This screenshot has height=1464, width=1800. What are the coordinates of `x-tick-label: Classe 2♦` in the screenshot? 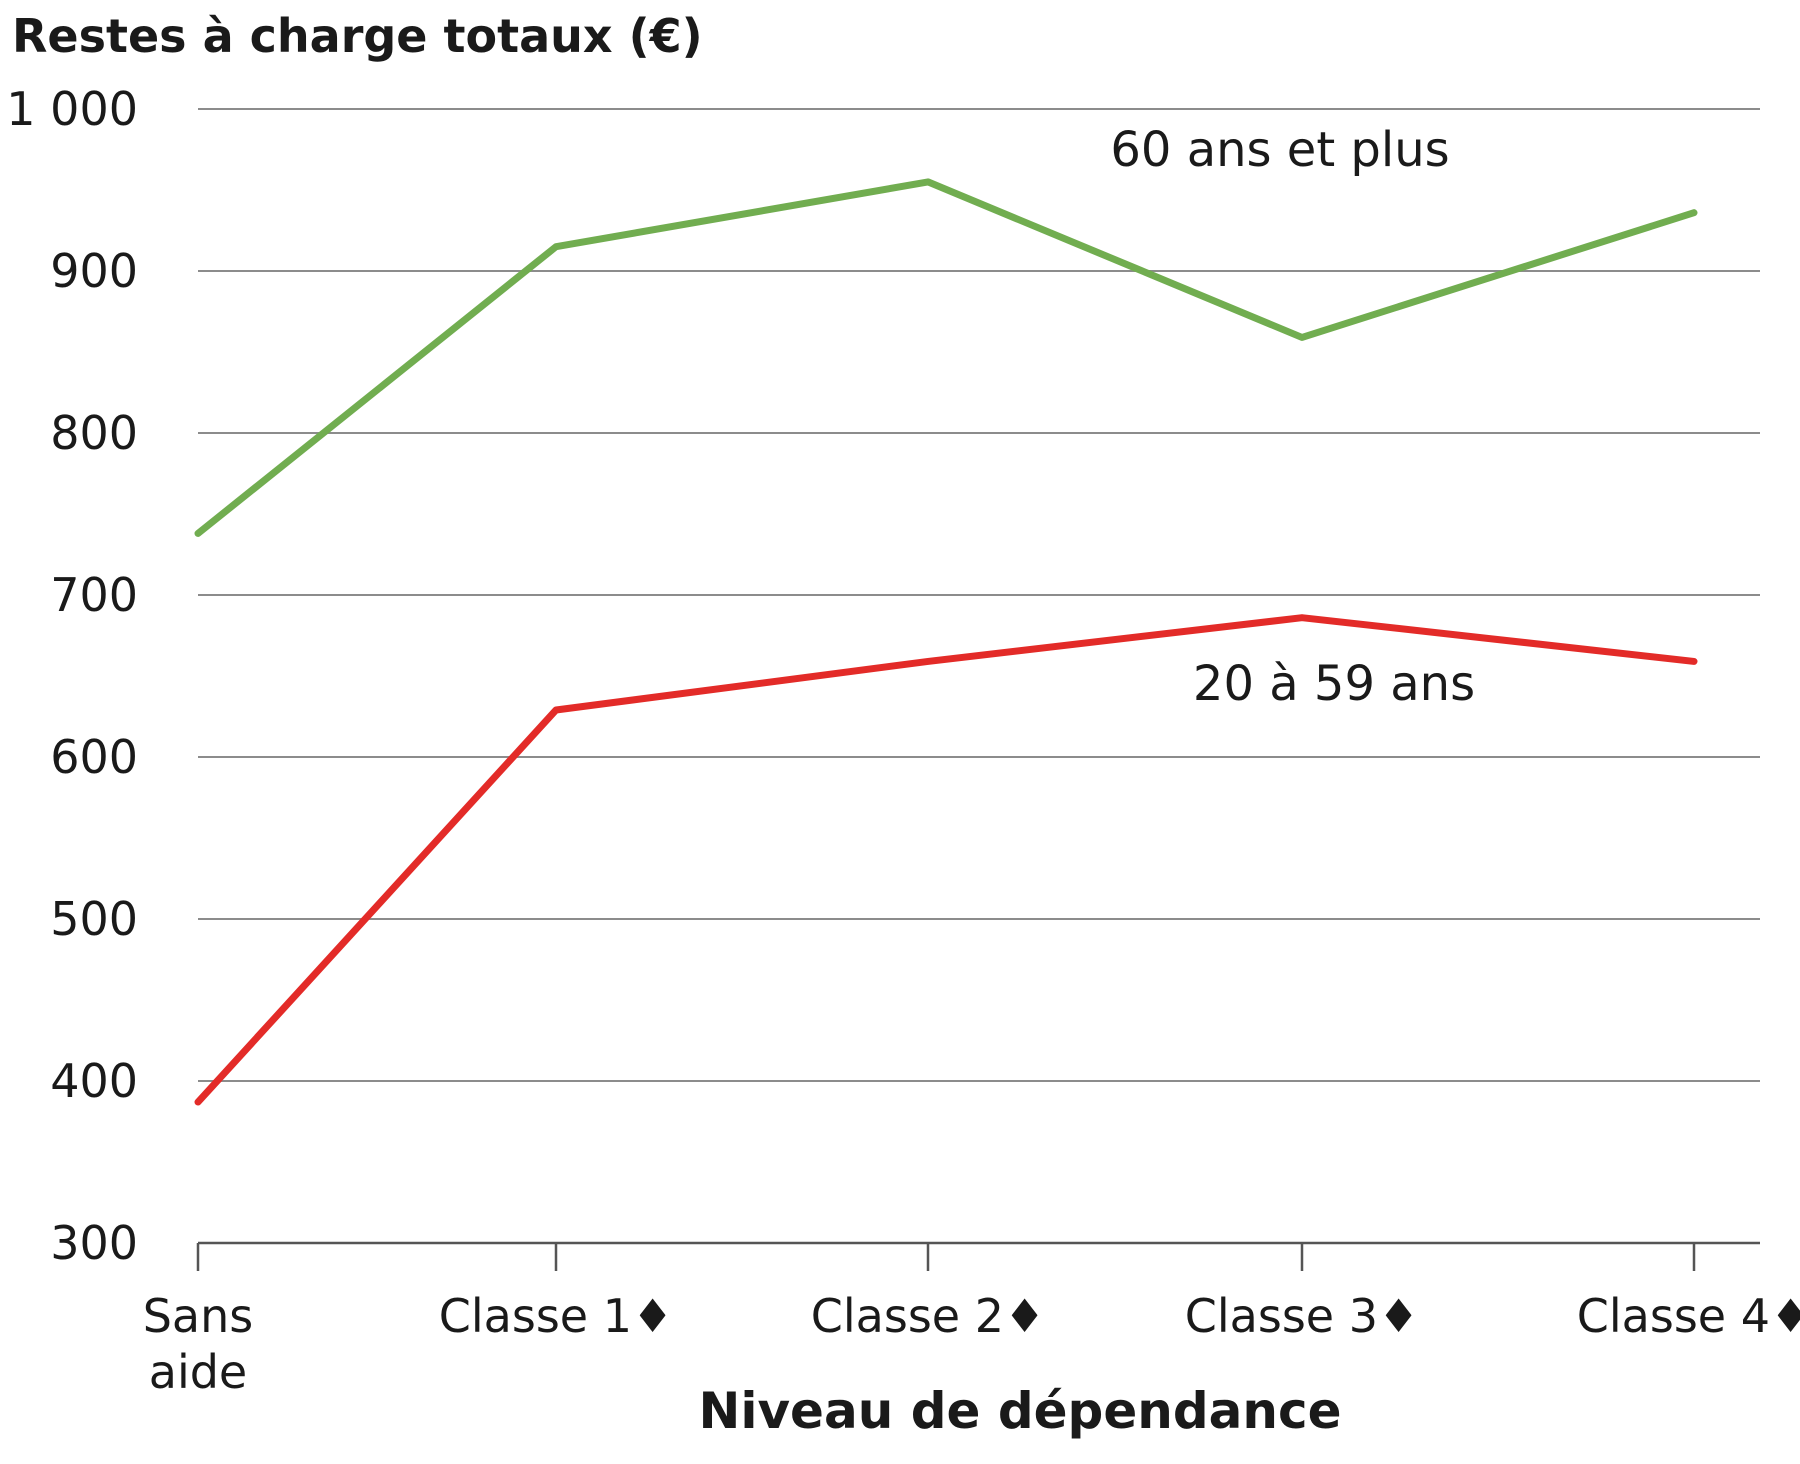 It's located at (928, 1316).